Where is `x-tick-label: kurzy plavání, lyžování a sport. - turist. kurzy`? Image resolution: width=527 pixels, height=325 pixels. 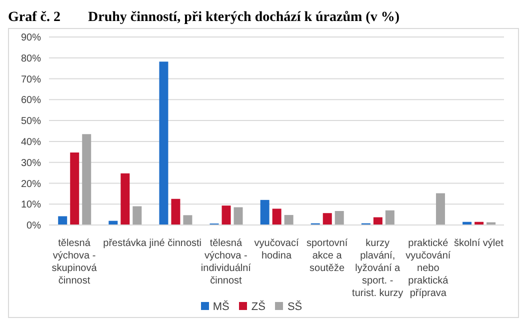
x-tick-label: kurzy plavání, lyžování a sport. - turist. kurzy is located at coordinates (378, 268).